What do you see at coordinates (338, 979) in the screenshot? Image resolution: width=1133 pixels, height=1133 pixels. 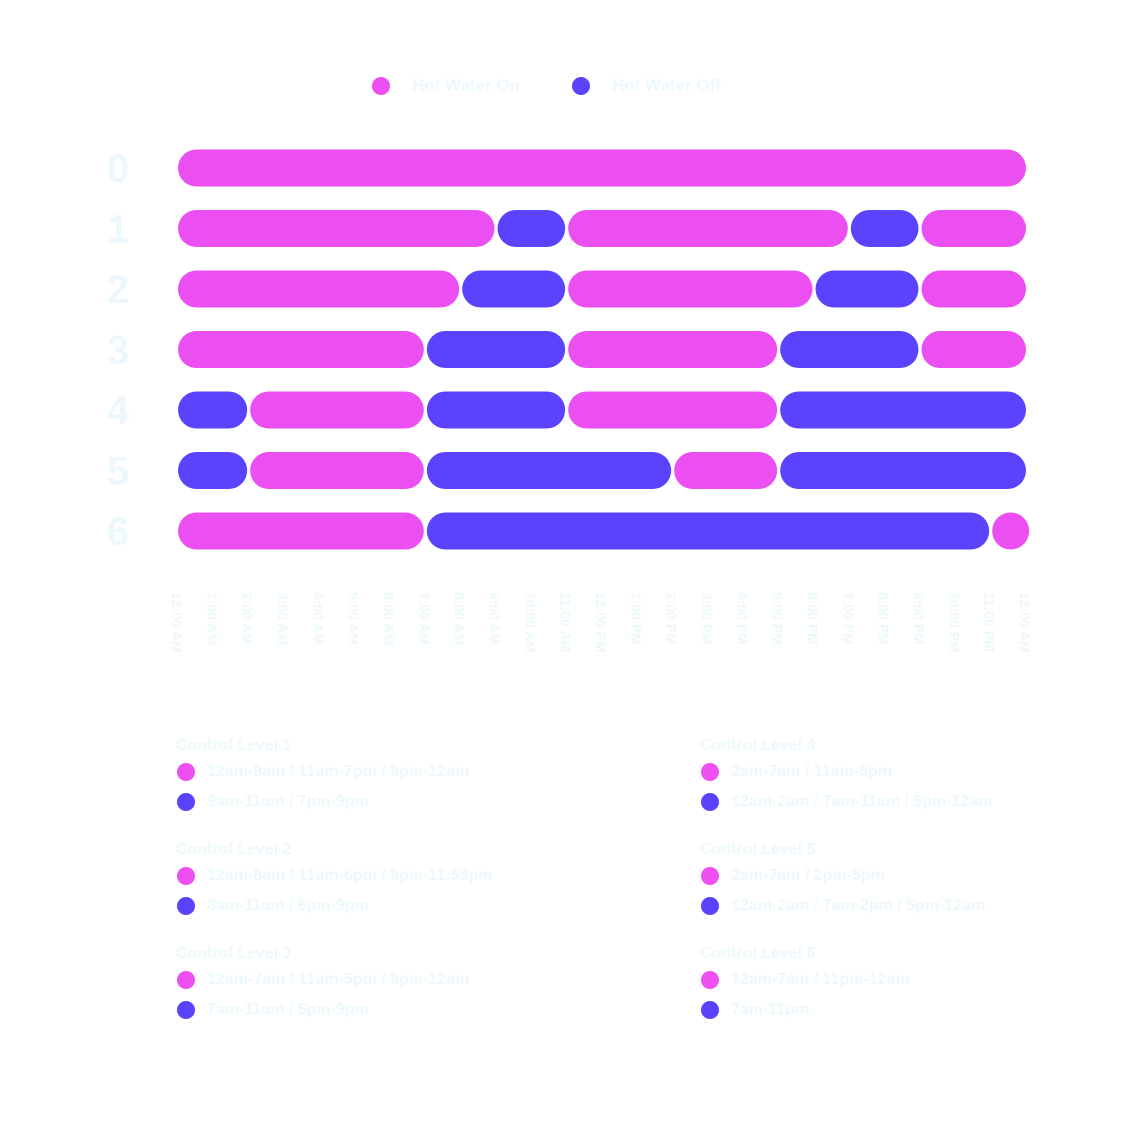 I see `on-schedule-text: 12am-7am / 11am-5pm / 9pm-12am` at bounding box center [338, 979].